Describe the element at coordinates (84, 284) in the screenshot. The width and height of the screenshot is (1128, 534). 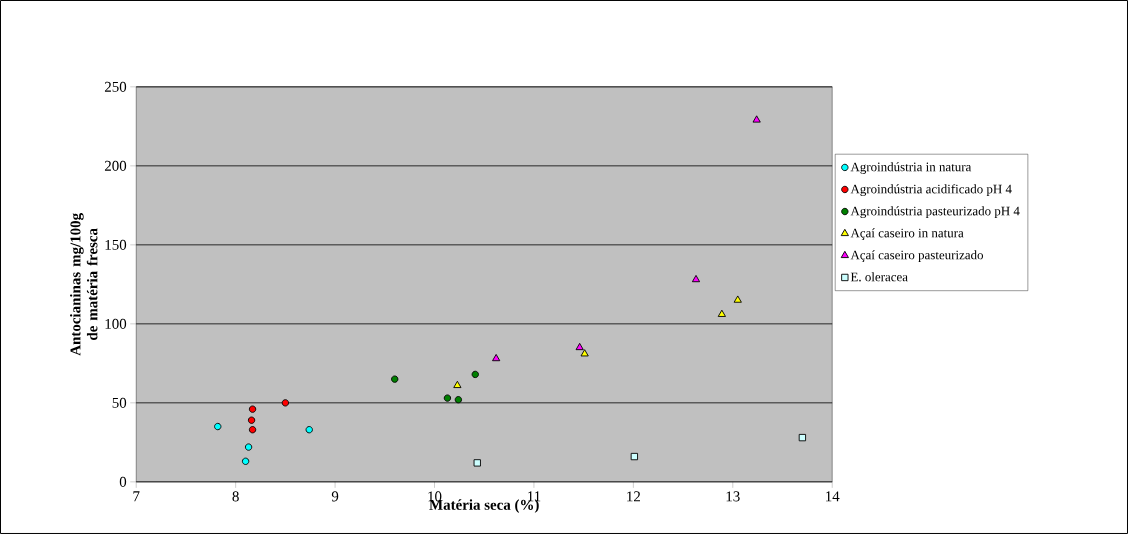
I see `y-axis-title: Antocianinas mg/100g de matéria fresca` at that location.